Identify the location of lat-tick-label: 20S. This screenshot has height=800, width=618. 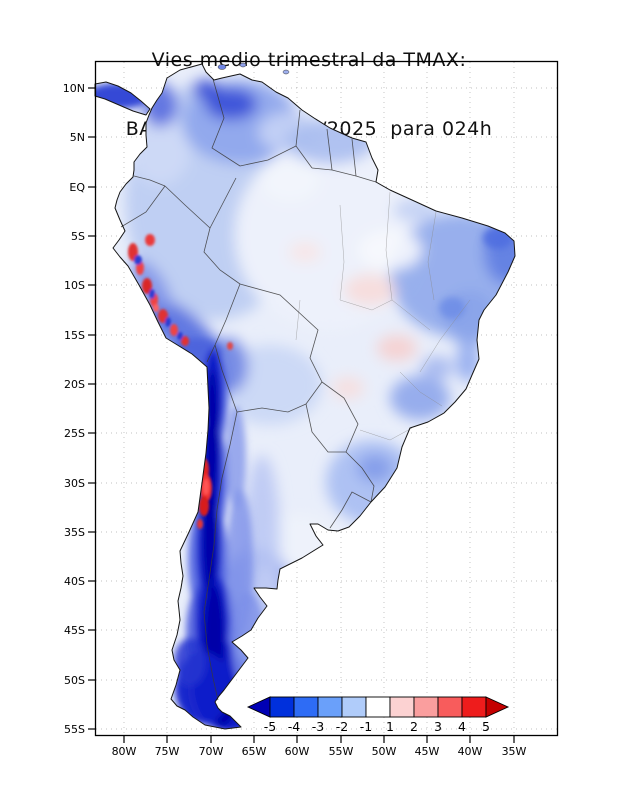
(74, 384).